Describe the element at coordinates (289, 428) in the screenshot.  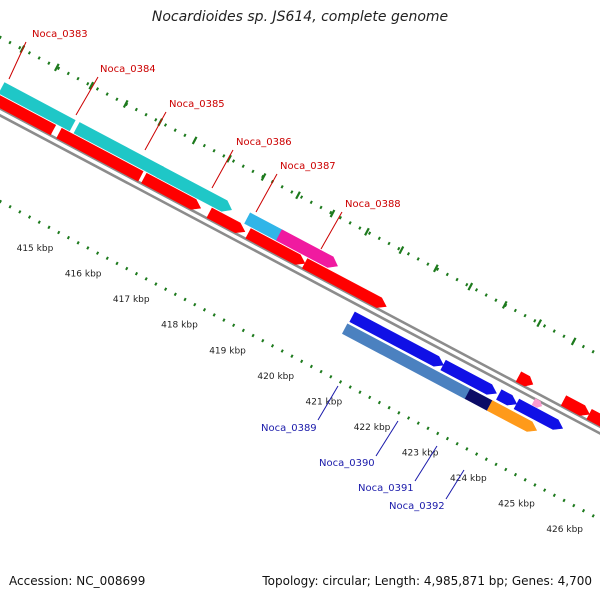
I see `gene-label-reverse: Noca_0389` at that location.